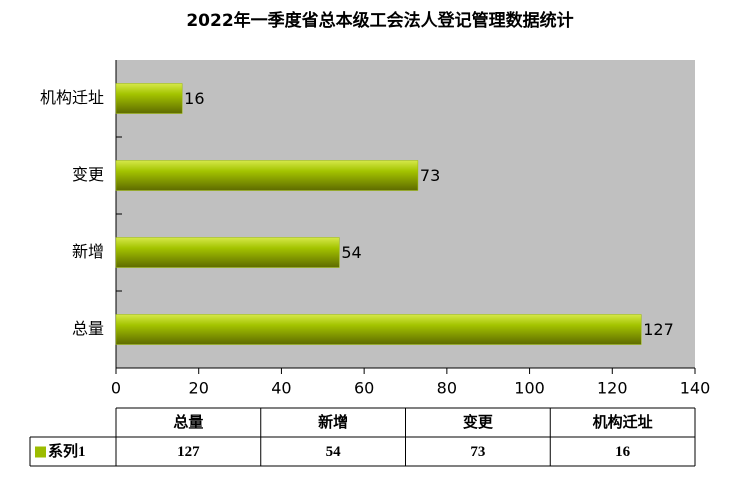  Describe the element at coordinates (623, 422) in the screenshot. I see `table-header: 机构迁址` at that location.